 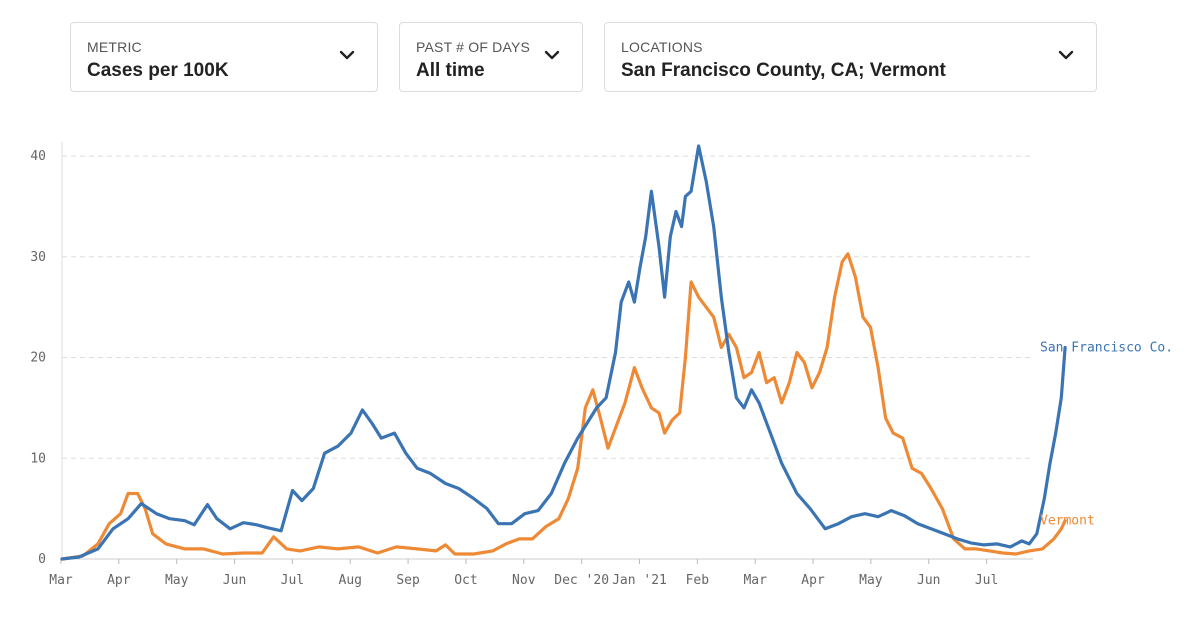 I want to click on x-tick-label: Nov, so click(x=524, y=580).